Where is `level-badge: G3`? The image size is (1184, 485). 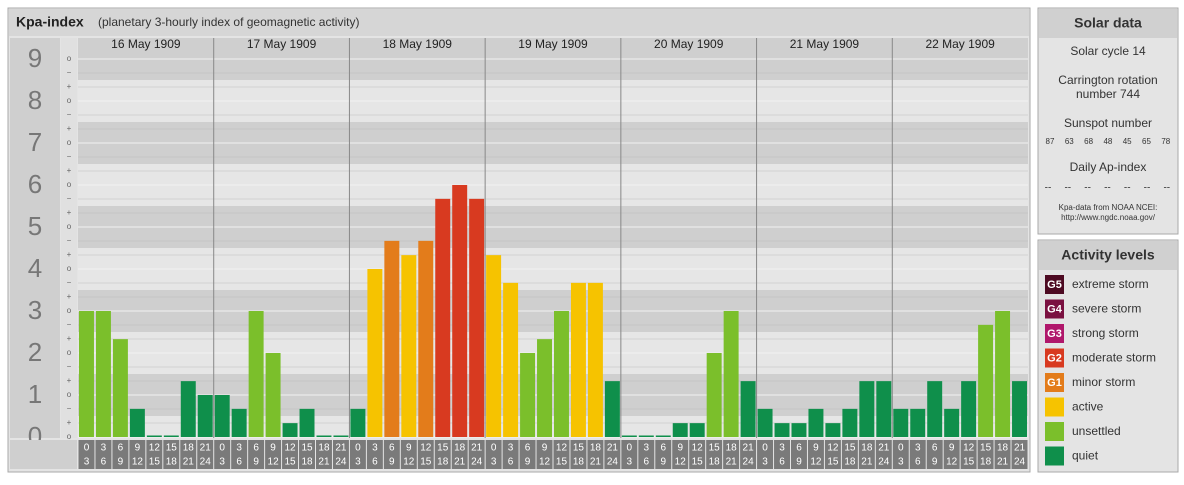
level-badge: G3 is located at coordinates (1054, 334).